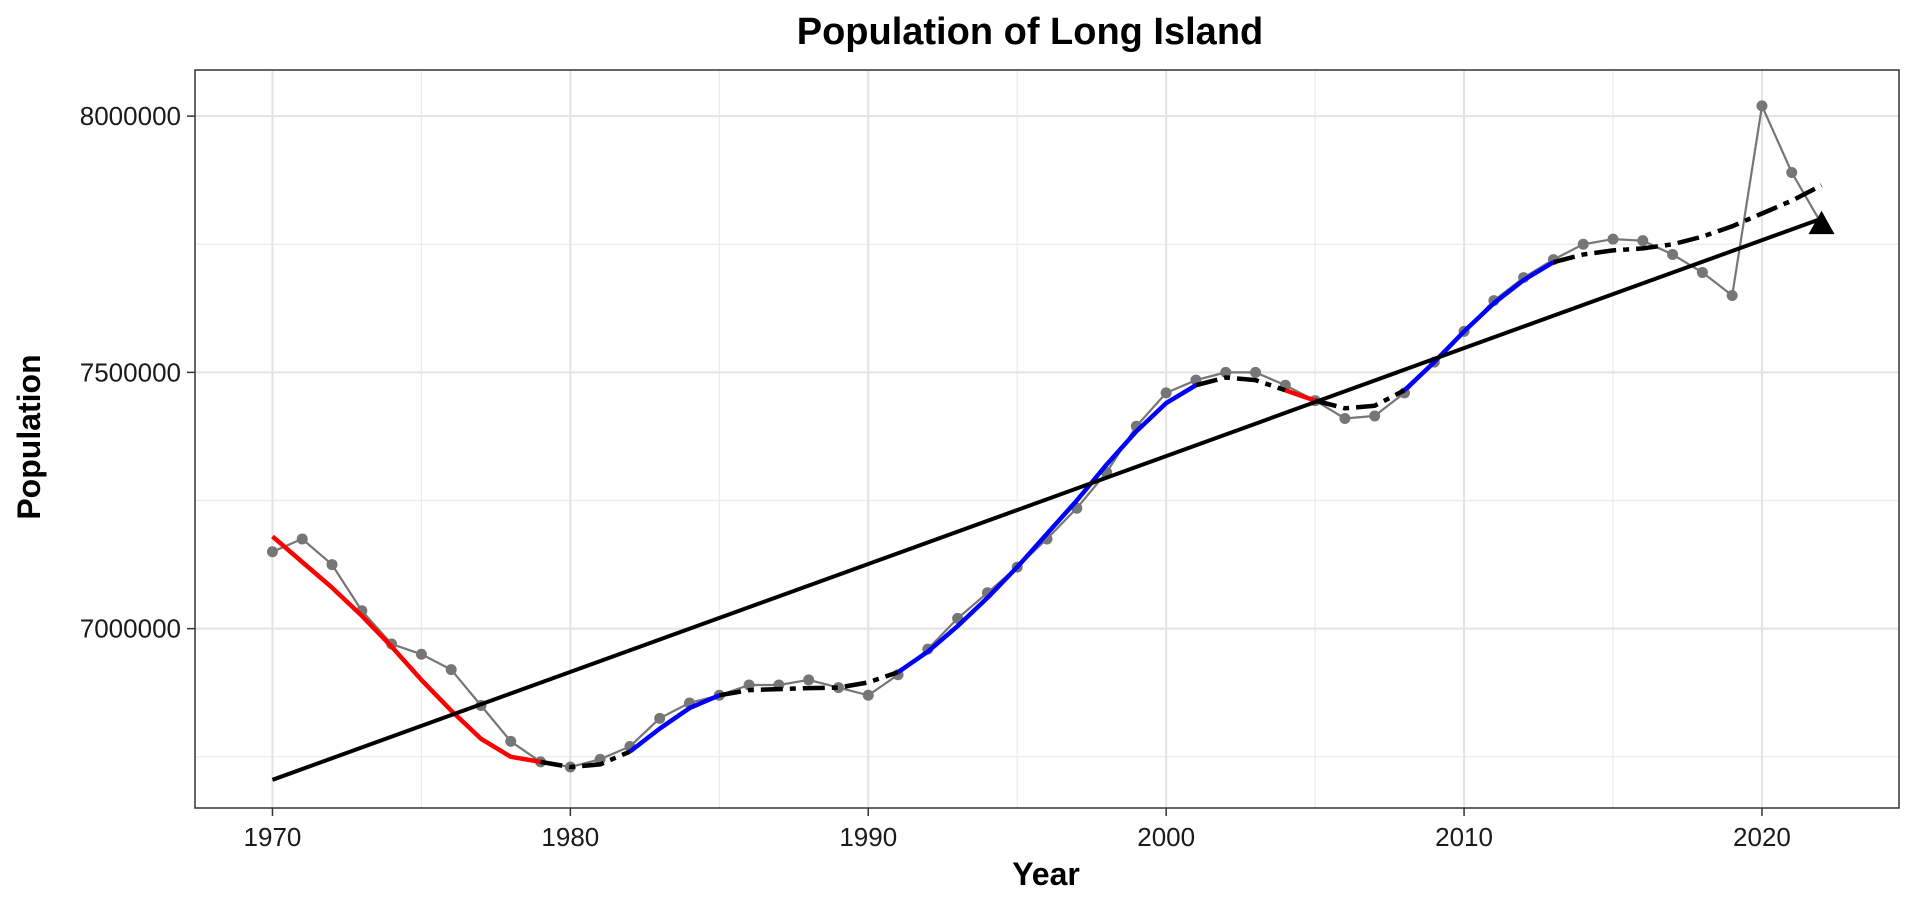 The width and height of the screenshot is (1914, 908). What do you see at coordinates (1030, 32) in the screenshot?
I see `chart-title: Population of Long Island` at bounding box center [1030, 32].